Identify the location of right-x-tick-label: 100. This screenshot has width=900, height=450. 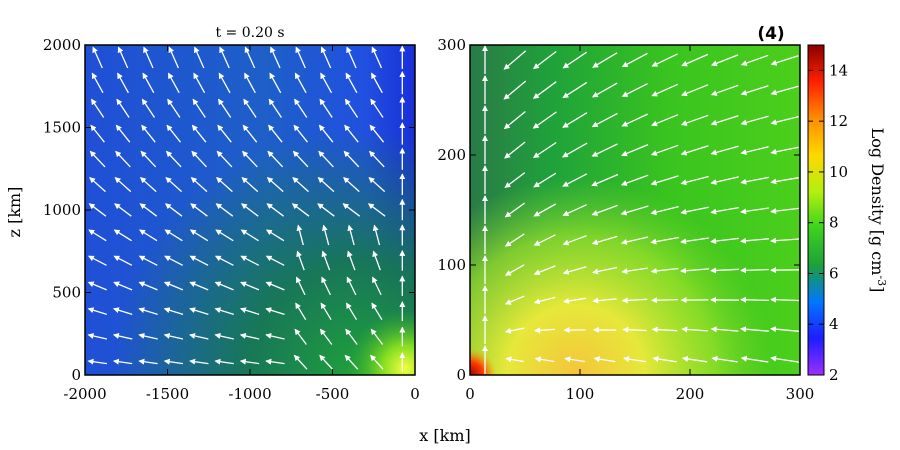
(580, 394).